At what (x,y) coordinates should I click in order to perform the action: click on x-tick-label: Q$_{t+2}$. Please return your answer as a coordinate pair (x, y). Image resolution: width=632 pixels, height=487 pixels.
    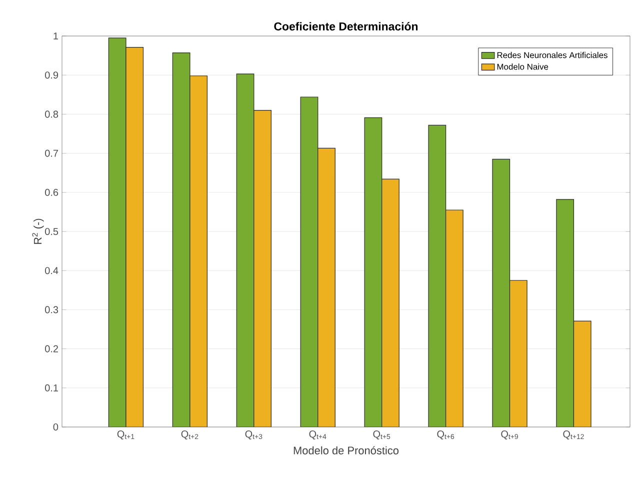
    Looking at the image, I should click on (189, 435).